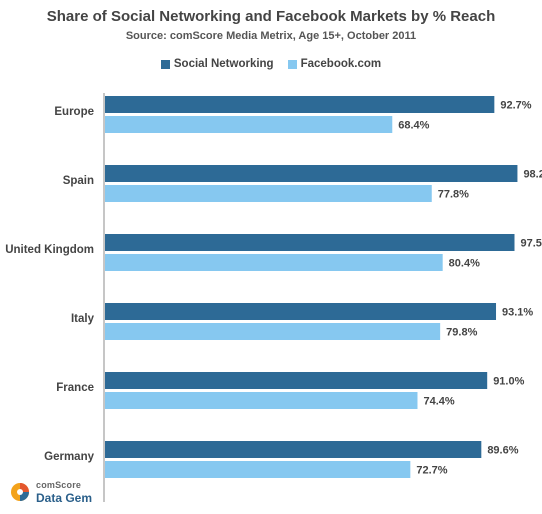 The height and width of the screenshot is (514, 542). Describe the element at coordinates (258, 469) in the screenshot. I see `bar-facebook-germany` at that location.